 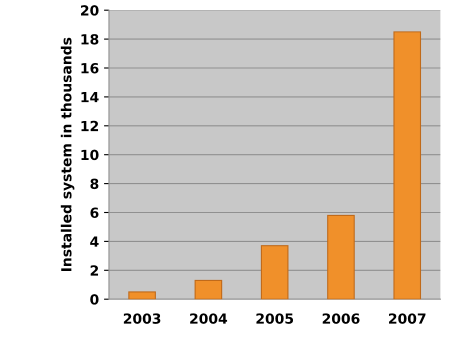 What do you see at coordinates (209, 318) in the screenshot?
I see `x-tick-label: 2004` at bounding box center [209, 318].